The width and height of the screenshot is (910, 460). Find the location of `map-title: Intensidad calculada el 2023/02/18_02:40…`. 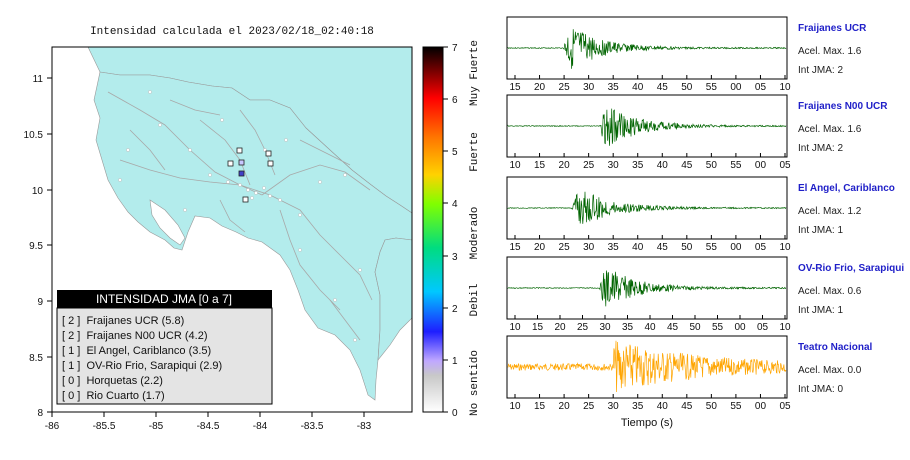

map-title: Intensidad calculada el 2023/02/18_02:40… is located at coordinates (232, 32).